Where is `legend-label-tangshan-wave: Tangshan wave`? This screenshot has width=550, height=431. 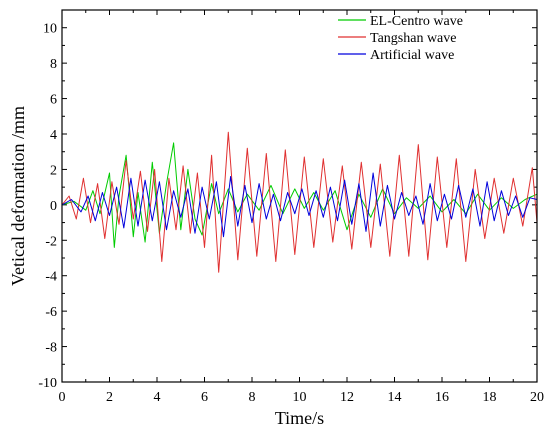
legend-label-tangshan-wave: Tangshan wave is located at coordinates (413, 38).